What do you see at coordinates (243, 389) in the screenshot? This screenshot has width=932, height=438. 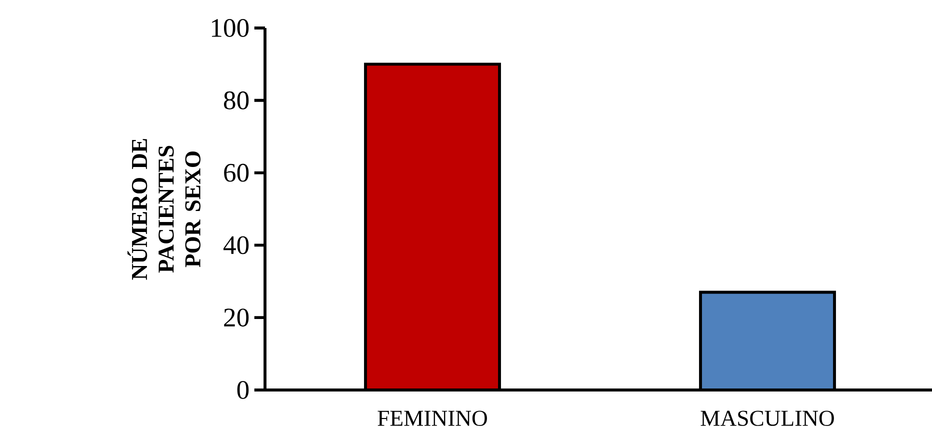 I see `y-tick-label: 0` at bounding box center [243, 389].